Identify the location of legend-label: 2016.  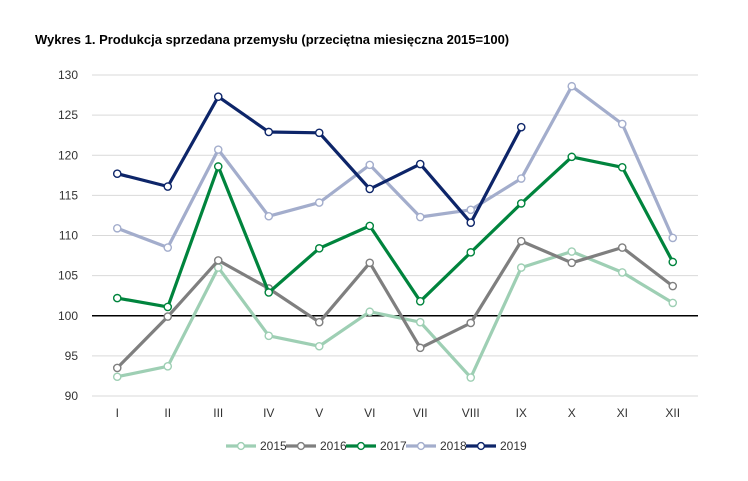
(333, 446).